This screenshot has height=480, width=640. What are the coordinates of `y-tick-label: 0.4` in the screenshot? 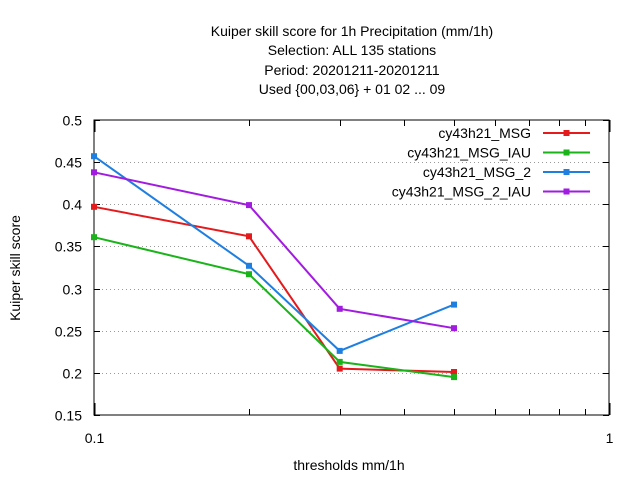 It's located at (73, 205).